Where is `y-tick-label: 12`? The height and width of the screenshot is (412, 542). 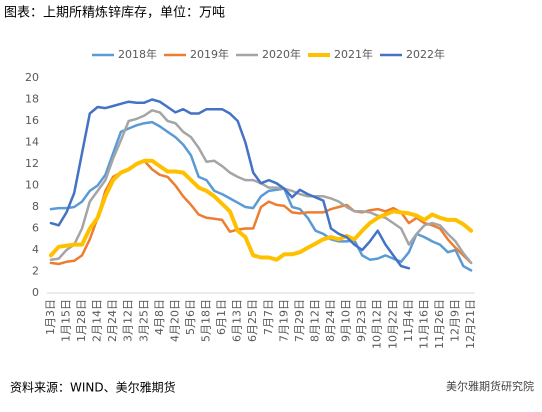
y-tick-label: 12 is located at coordinates (32, 163).